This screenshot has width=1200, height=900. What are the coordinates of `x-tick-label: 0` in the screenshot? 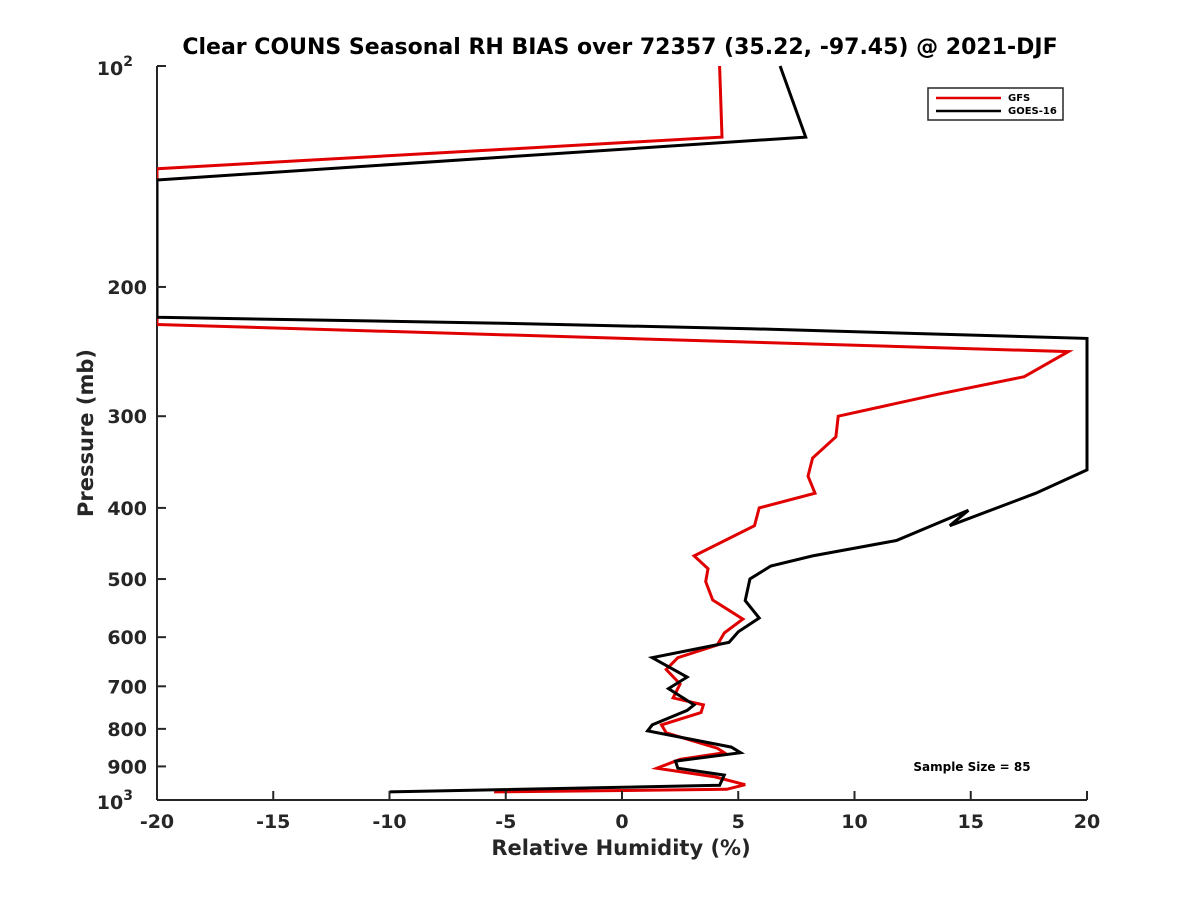 It's located at (621, 822).